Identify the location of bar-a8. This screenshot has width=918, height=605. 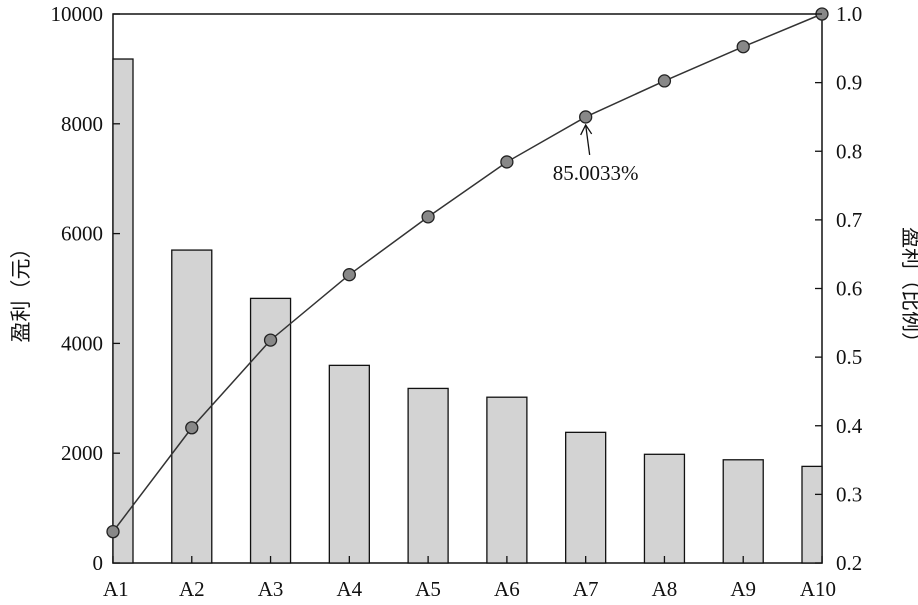
(664, 508).